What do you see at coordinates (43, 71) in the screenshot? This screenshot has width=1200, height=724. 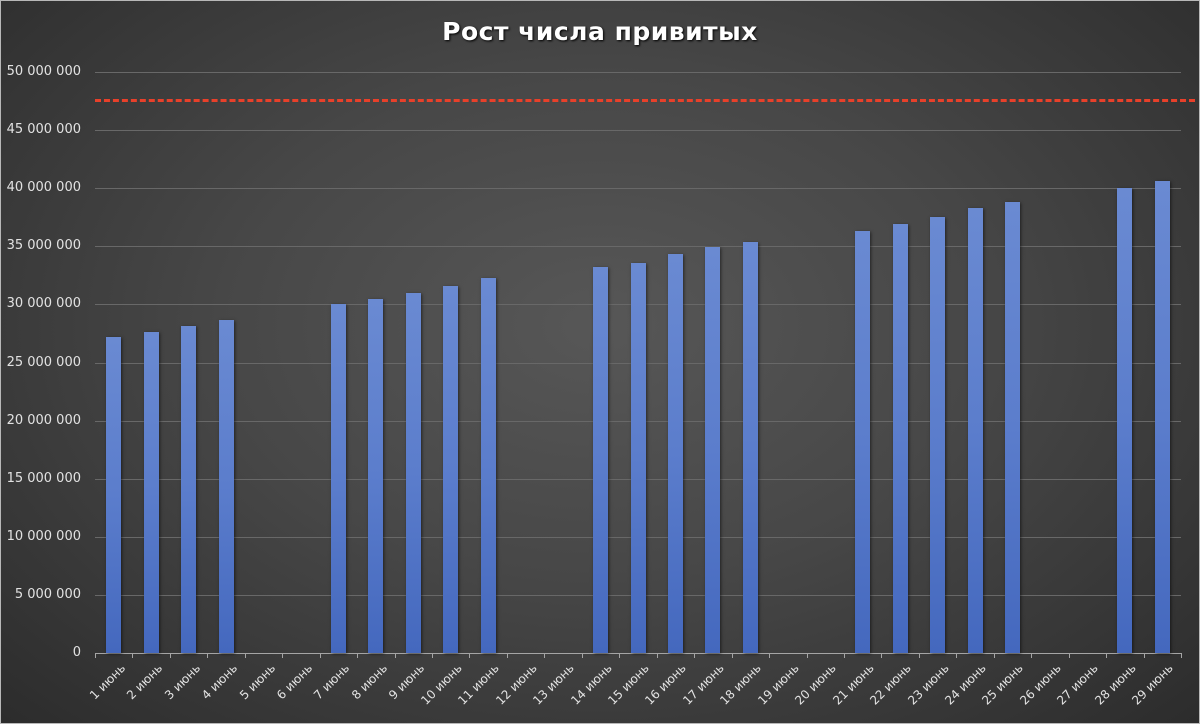 I see `y-tick-label: 50 000 000` at bounding box center [43, 71].